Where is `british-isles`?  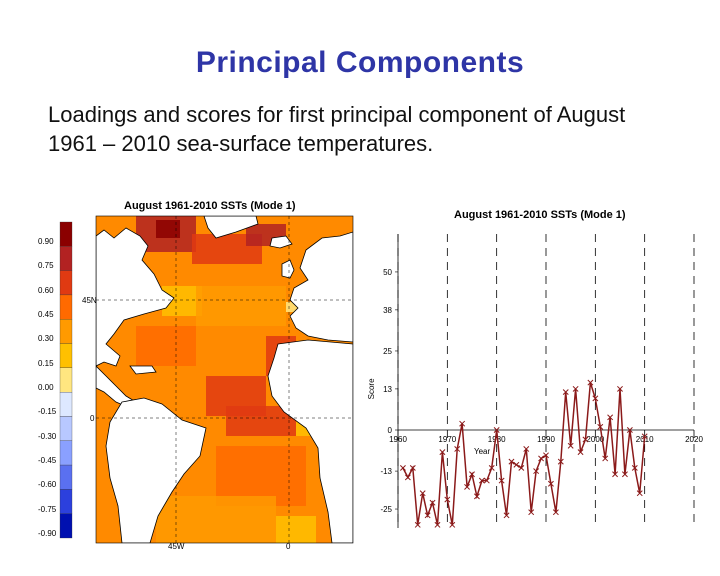 british-isles is located at coordinates (288, 269).